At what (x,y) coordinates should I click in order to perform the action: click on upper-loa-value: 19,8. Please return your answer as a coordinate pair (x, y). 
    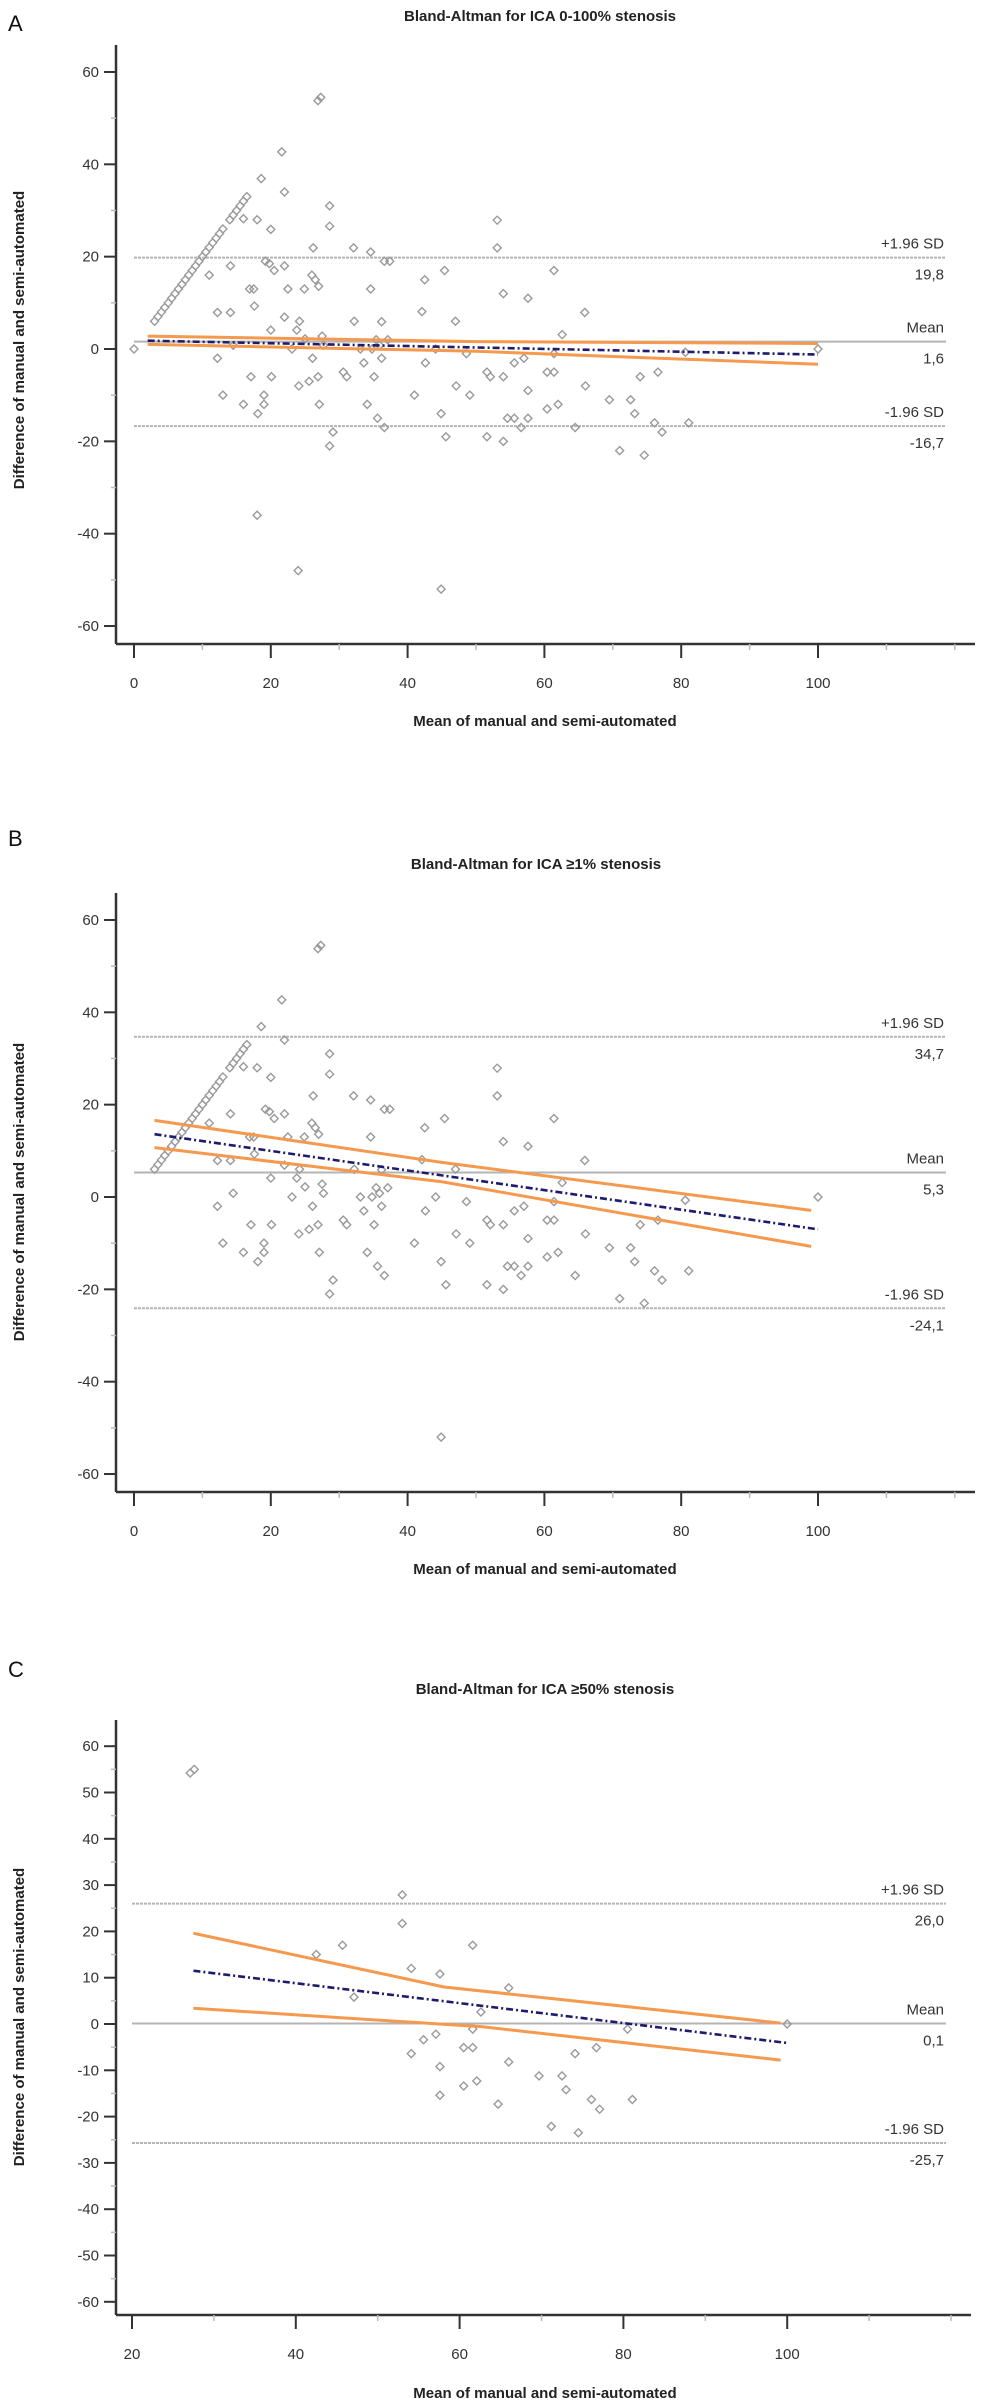
    Looking at the image, I should click on (929, 275).